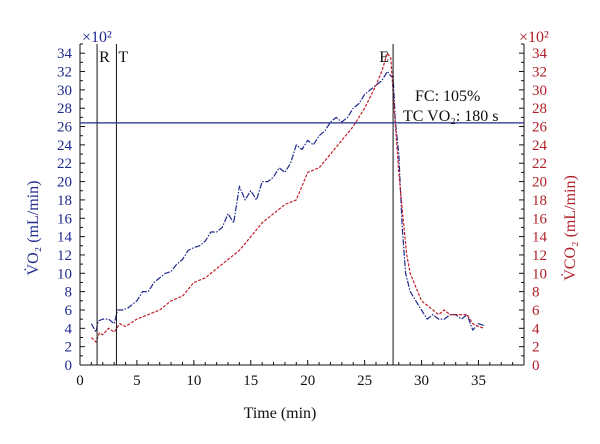 The image size is (600, 444). I want to click on y-tick-label-right: 24, so click(540, 146).